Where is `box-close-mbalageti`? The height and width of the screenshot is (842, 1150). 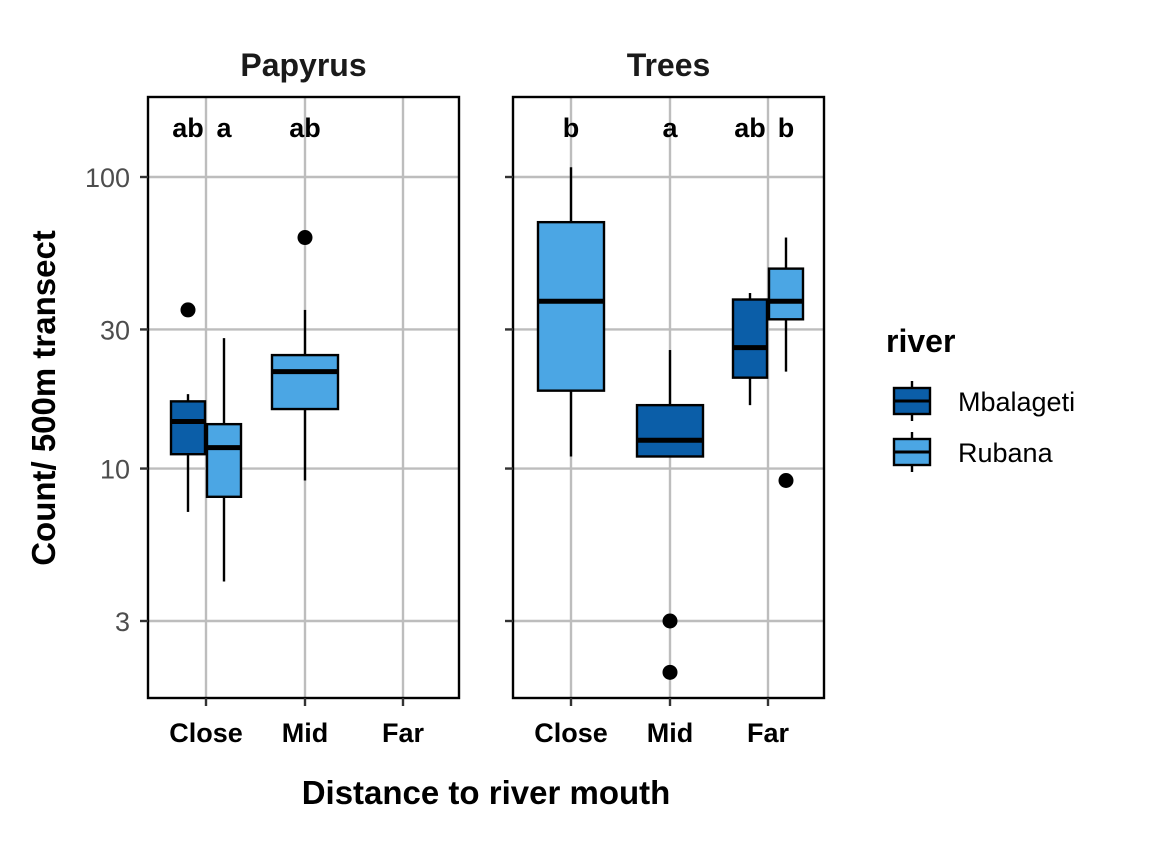 box-close-mbalageti is located at coordinates (188, 407).